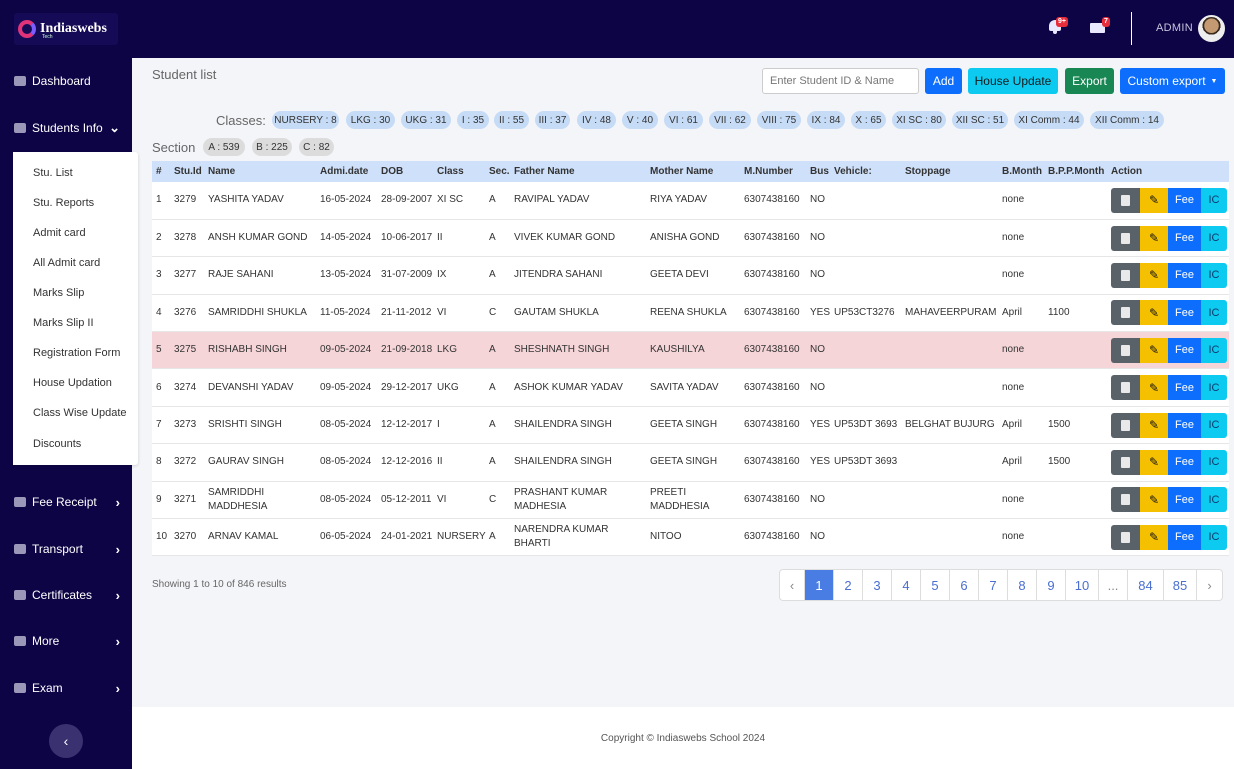 The height and width of the screenshot is (769, 1234). I want to click on class-pill: XII Comm : 14, so click(1127, 120).